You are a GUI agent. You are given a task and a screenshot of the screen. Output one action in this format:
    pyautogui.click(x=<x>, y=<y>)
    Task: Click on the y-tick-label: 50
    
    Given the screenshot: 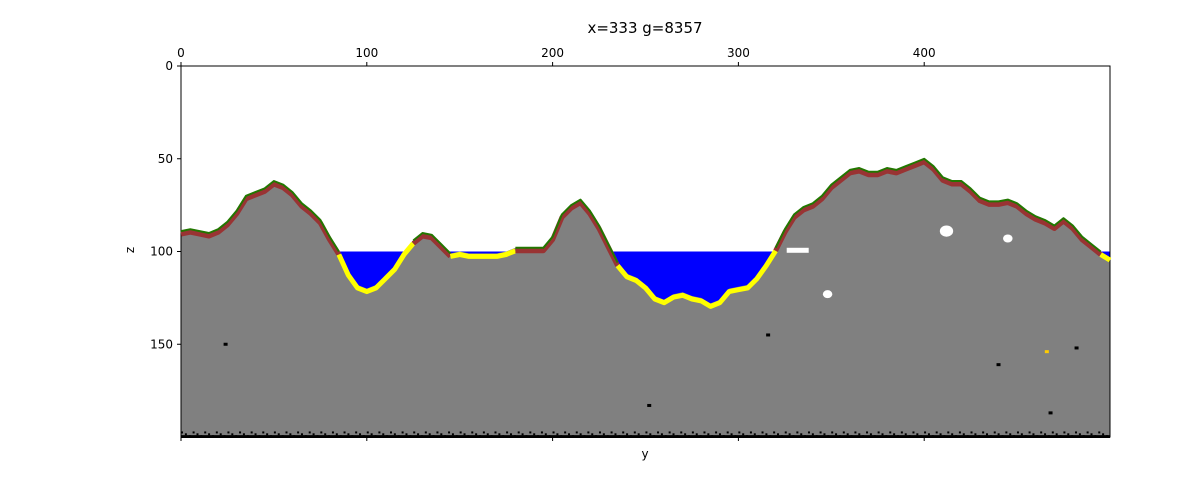 What is the action you would take?
    pyautogui.click(x=165, y=159)
    